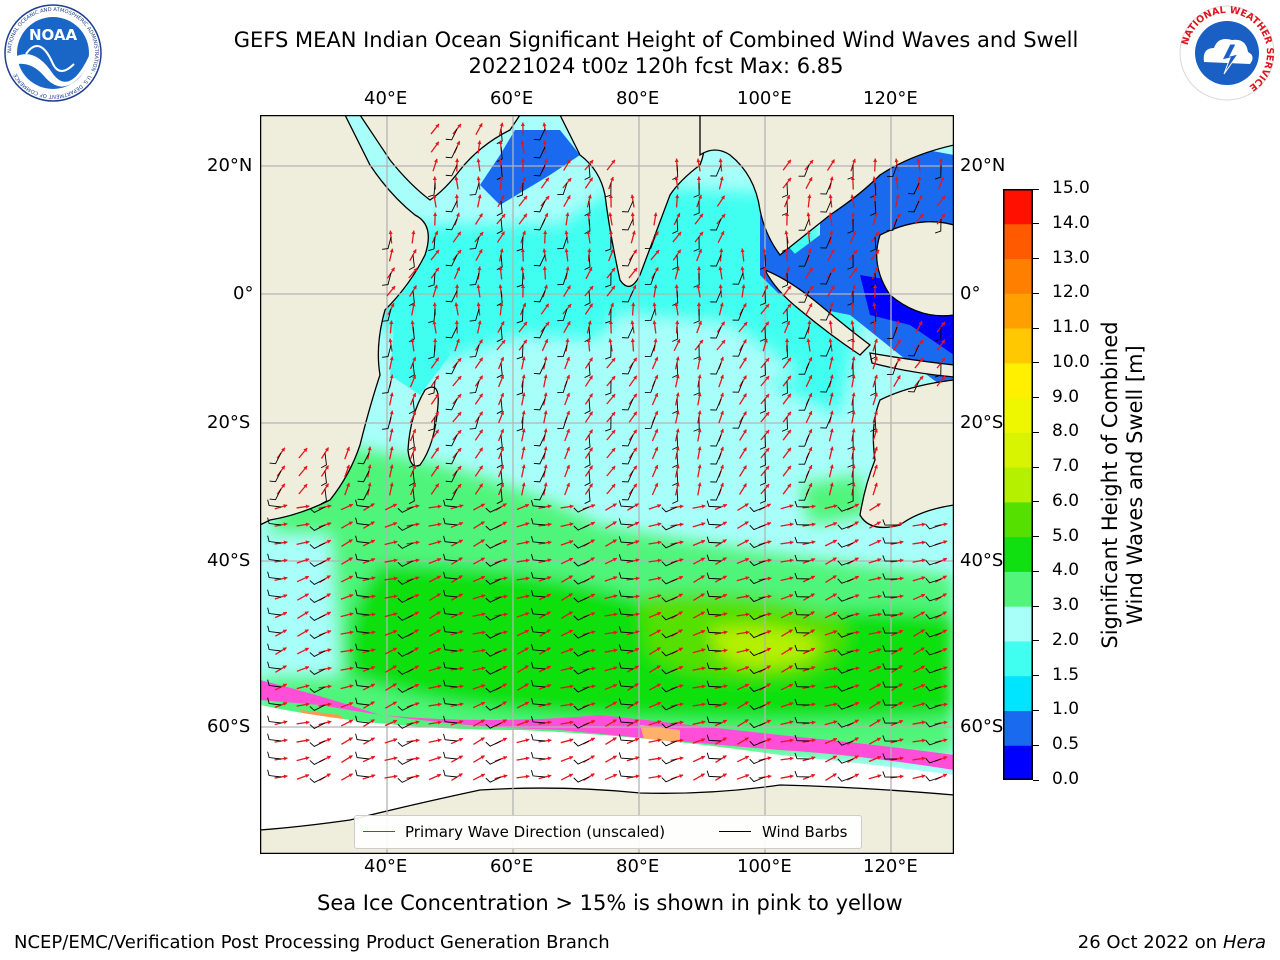  I want to click on legend-wind-barbs: Wind Barbs, so click(805, 832).